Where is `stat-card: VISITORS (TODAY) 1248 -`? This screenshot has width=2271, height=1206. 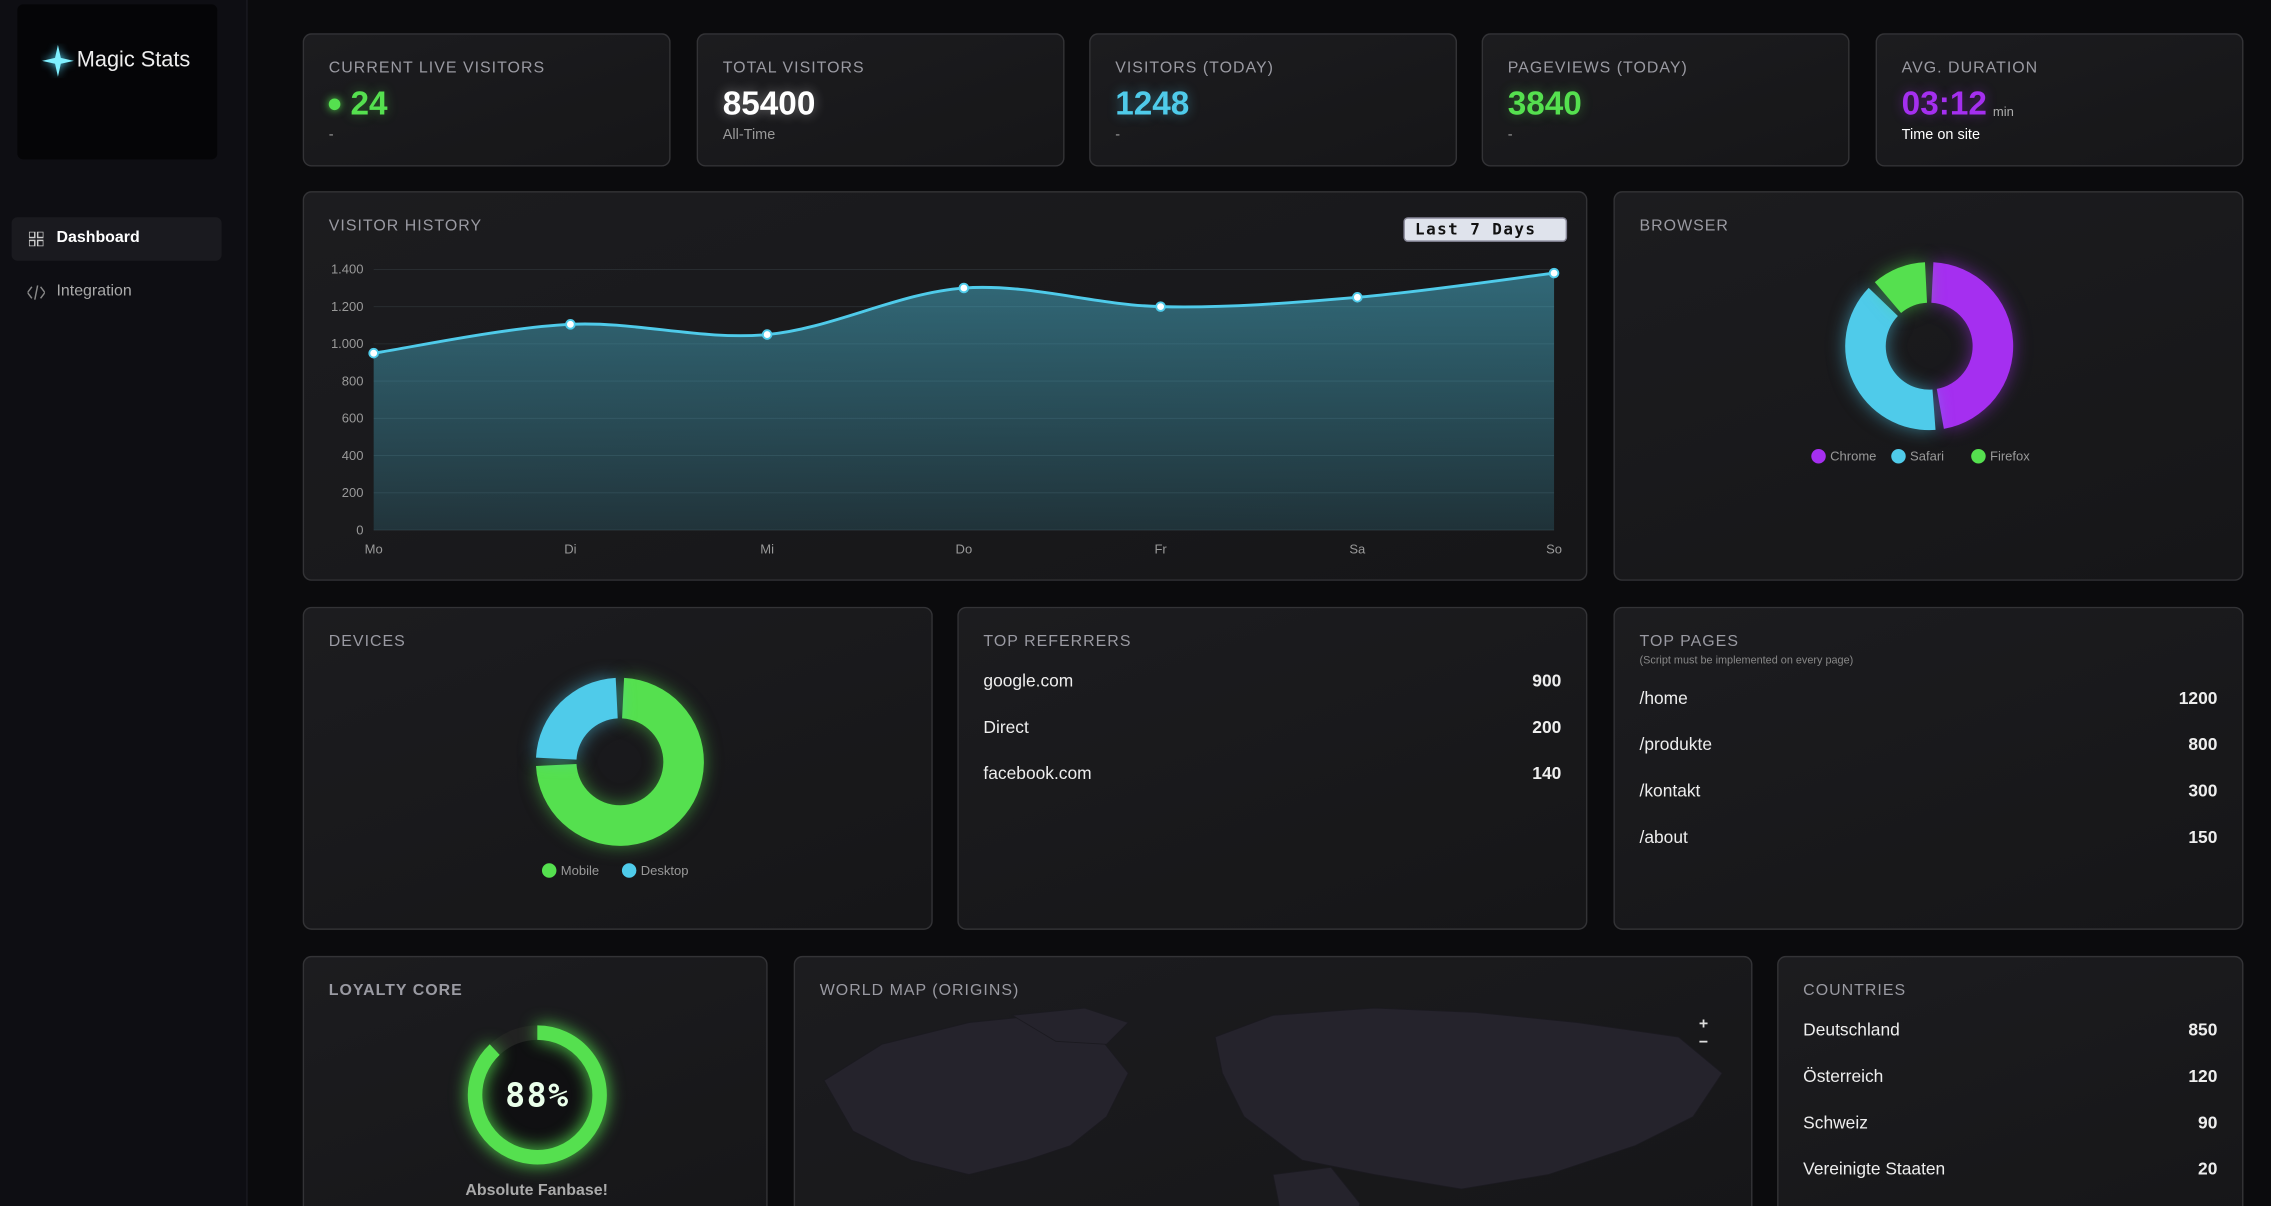
stat-card: VISITORS (TODAY) 1248 - is located at coordinates (1273, 100).